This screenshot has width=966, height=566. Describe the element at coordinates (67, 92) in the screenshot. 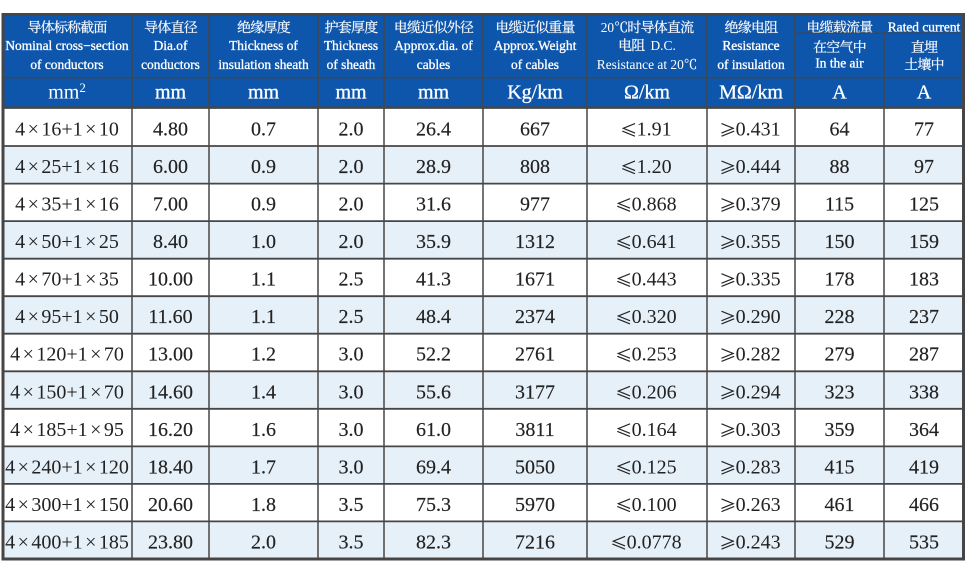

I see `svg-text: mm2` at that location.